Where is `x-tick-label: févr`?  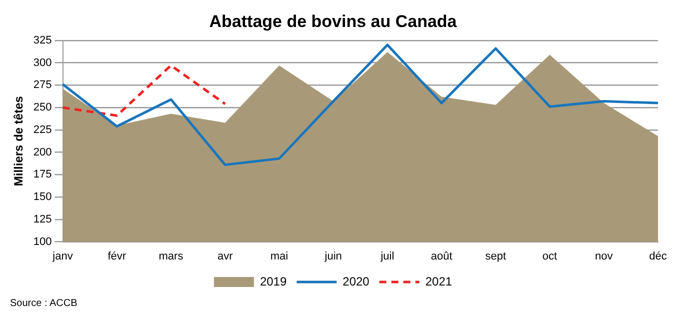 x-tick-label: févr is located at coordinates (117, 256).